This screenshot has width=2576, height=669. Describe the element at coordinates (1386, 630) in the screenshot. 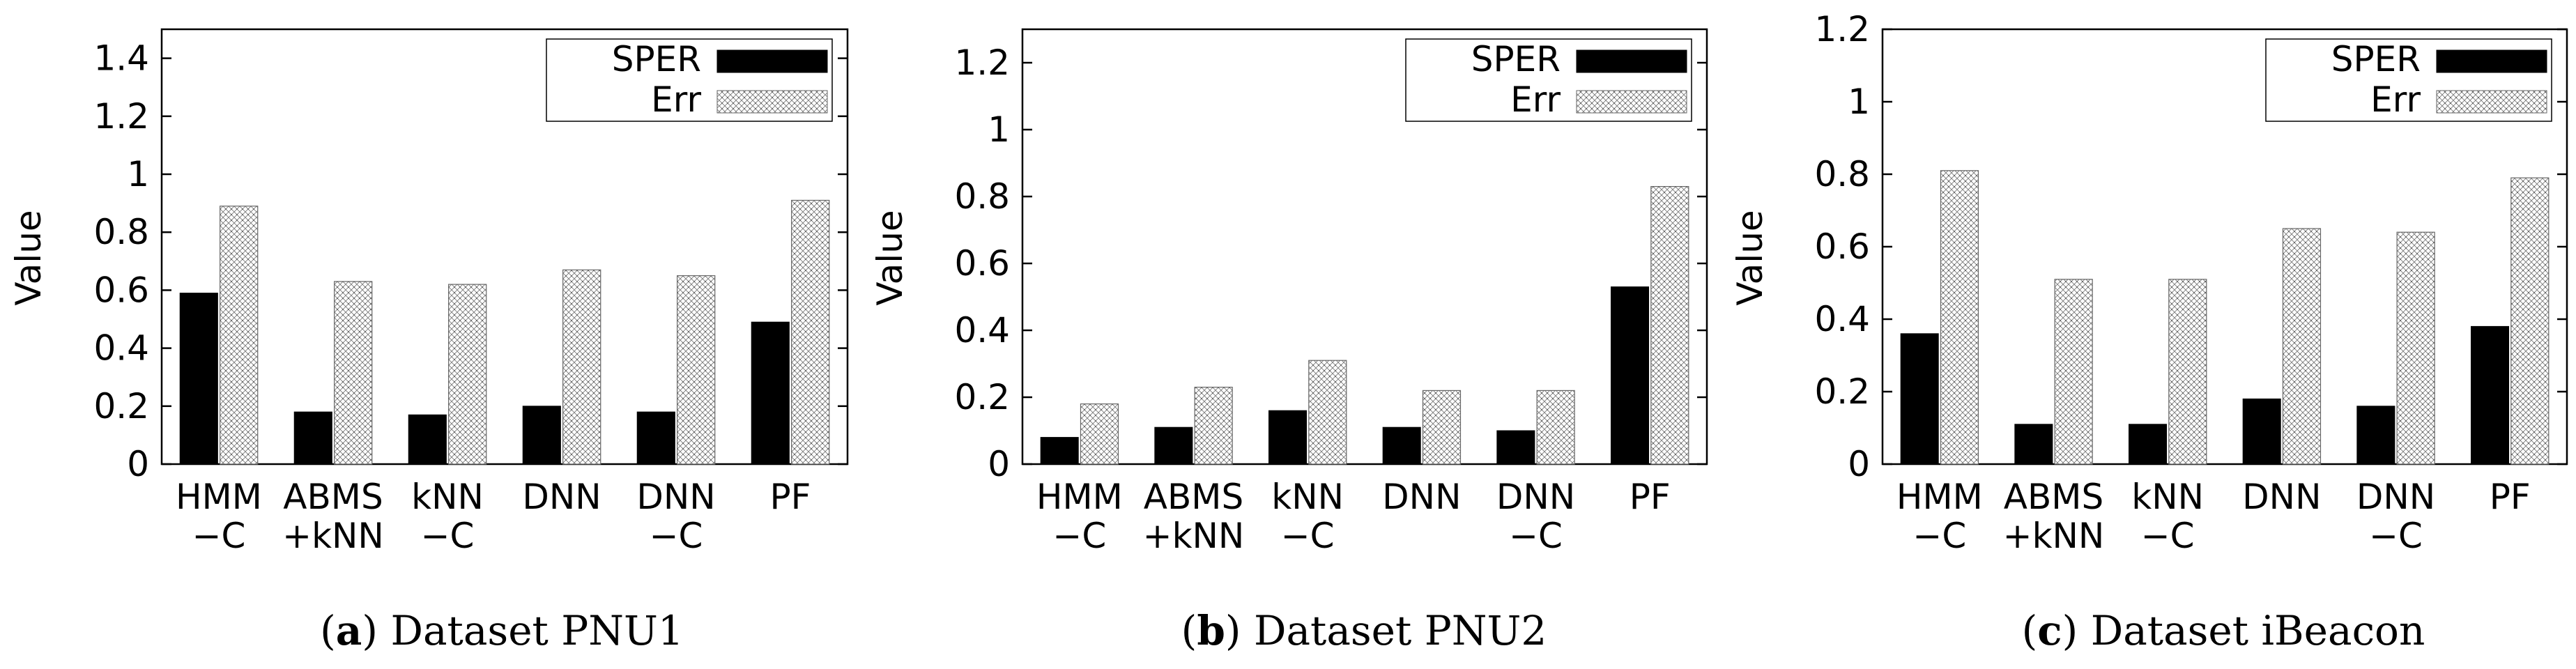

I see `caption-text: ) Dataset PNU2` at that location.